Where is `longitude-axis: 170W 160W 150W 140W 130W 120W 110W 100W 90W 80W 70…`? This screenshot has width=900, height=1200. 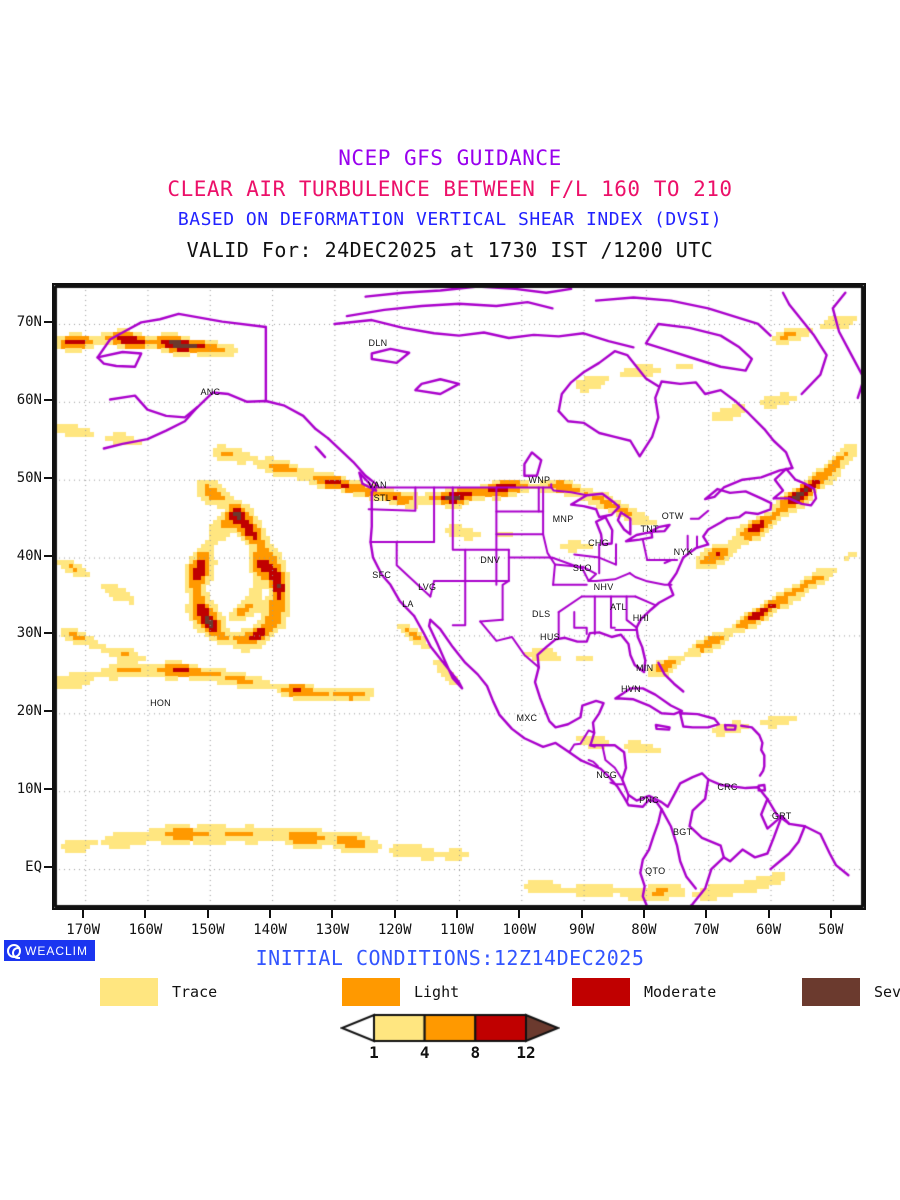
longitude-axis: 170W 160W 150W 140W 130W 120W 110W 100W 90W 80W 70… is located at coordinates (459, 927).